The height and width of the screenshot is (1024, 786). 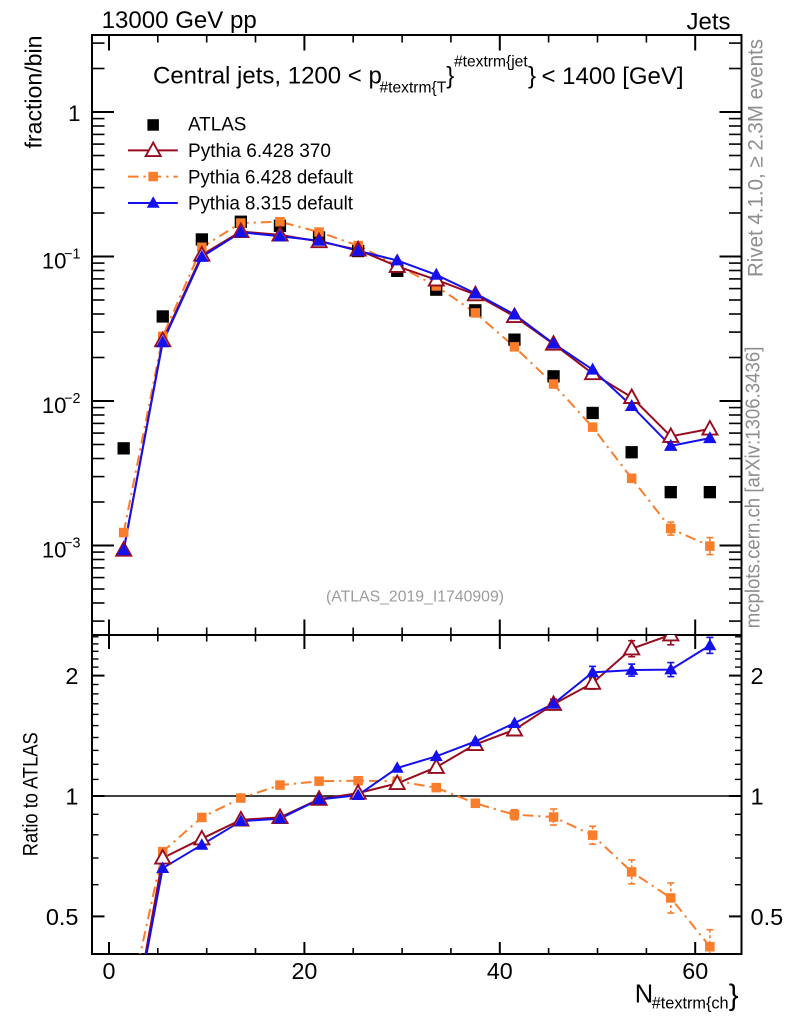 I want to click on svg-text: −1, so click(x=72, y=255).